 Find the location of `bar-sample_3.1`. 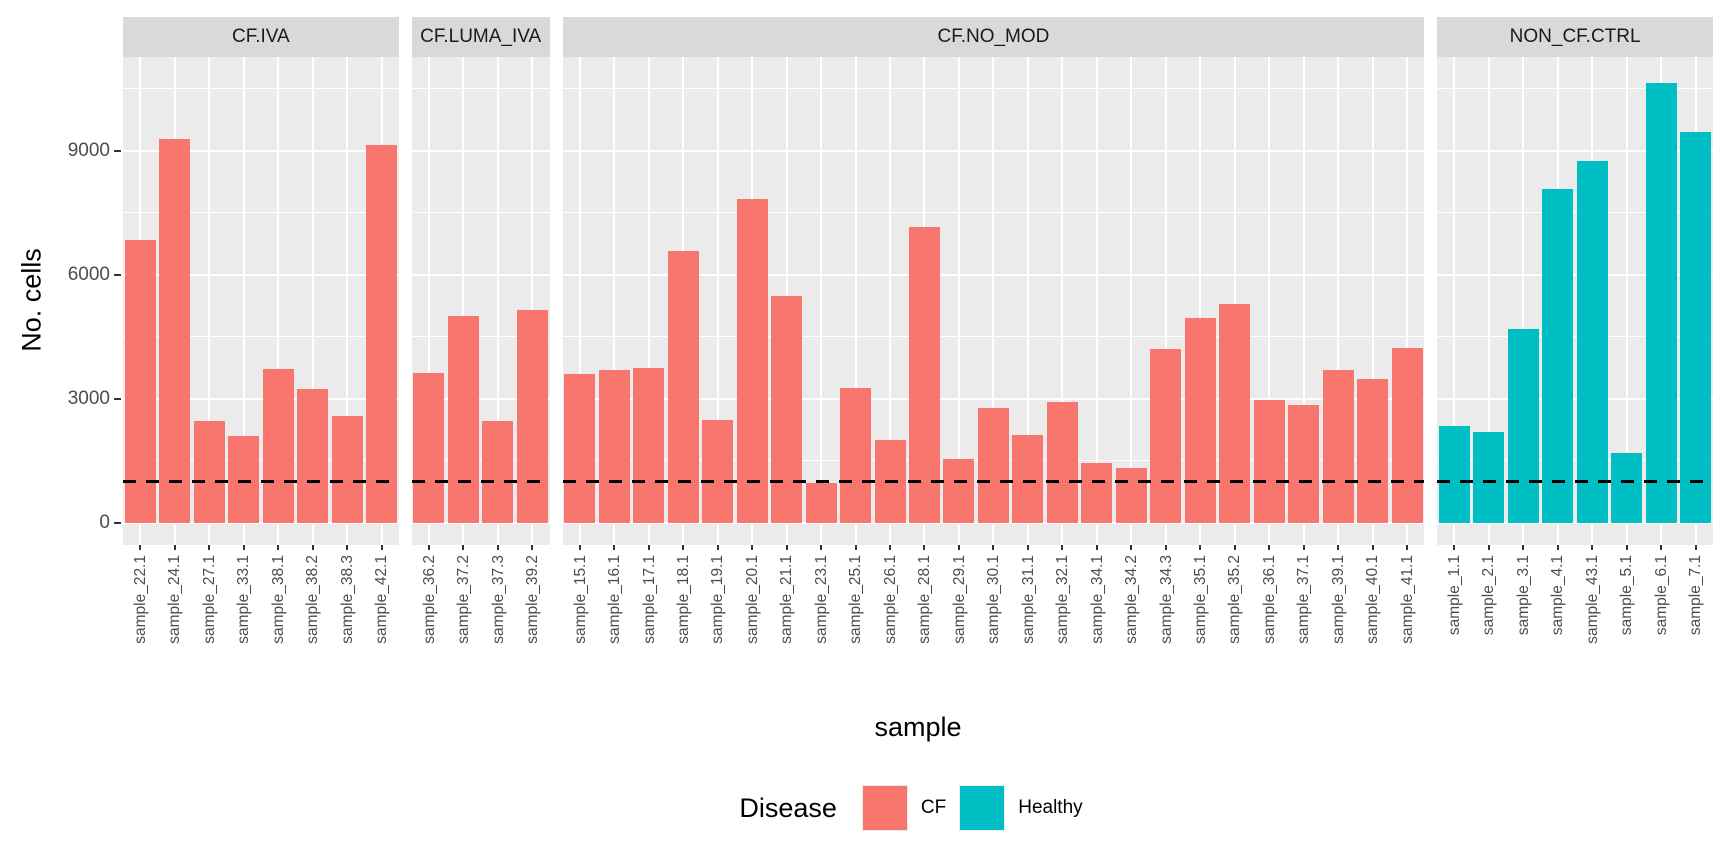

bar-sample_3.1 is located at coordinates (1523, 426).